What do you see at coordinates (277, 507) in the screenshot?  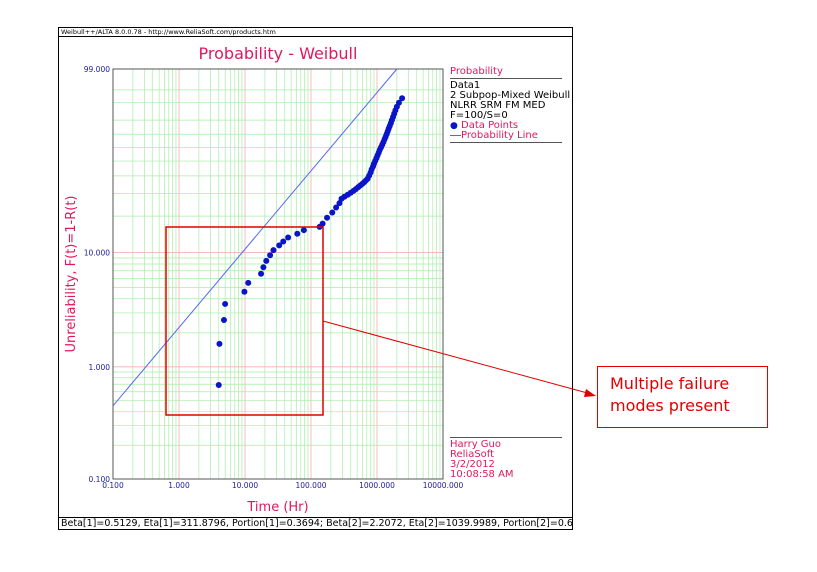 I see `x-axis-label: Time (Hr)` at bounding box center [277, 507].